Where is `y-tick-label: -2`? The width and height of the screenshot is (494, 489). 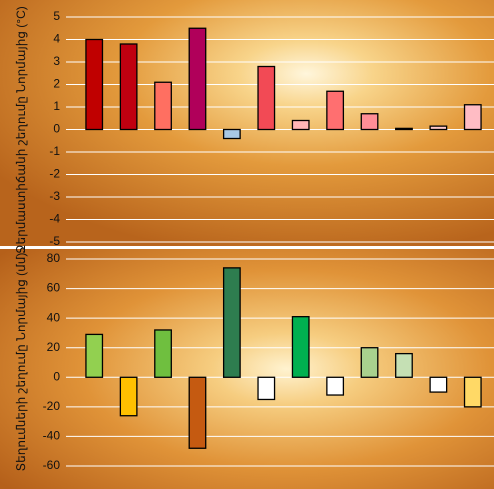 y-tick-label: -2 is located at coordinates (54, 174).